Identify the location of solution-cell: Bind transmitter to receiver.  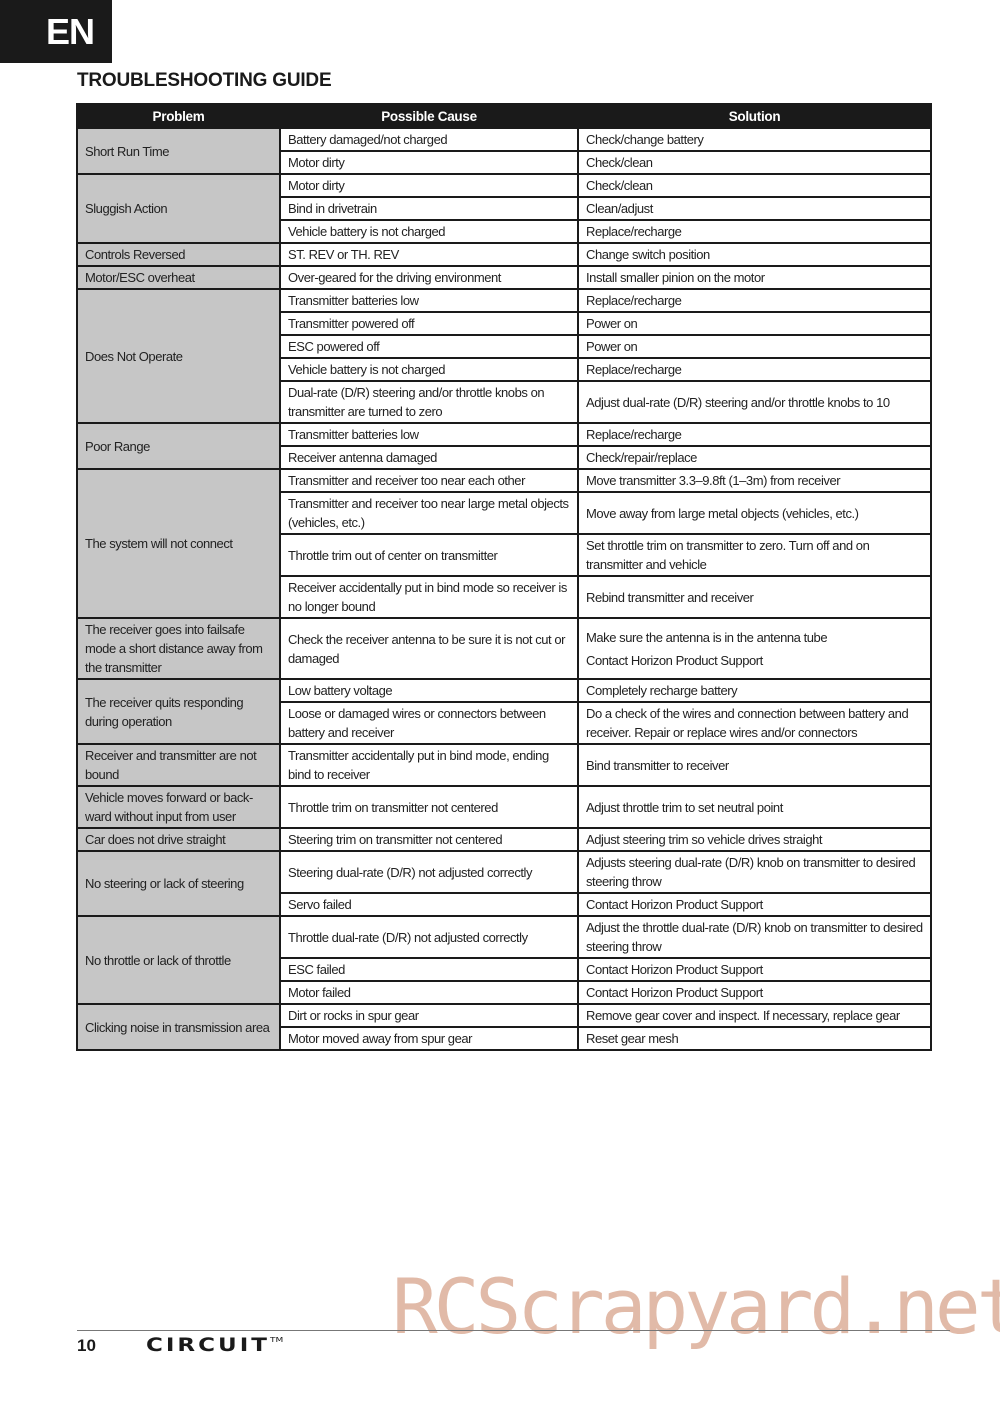
(754, 765).